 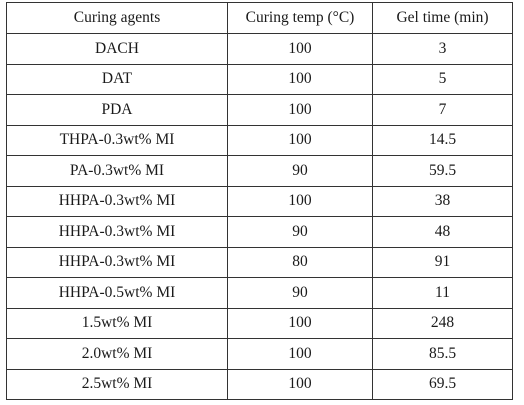 I want to click on table-row: DACH 100 3, so click(x=259, y=49).